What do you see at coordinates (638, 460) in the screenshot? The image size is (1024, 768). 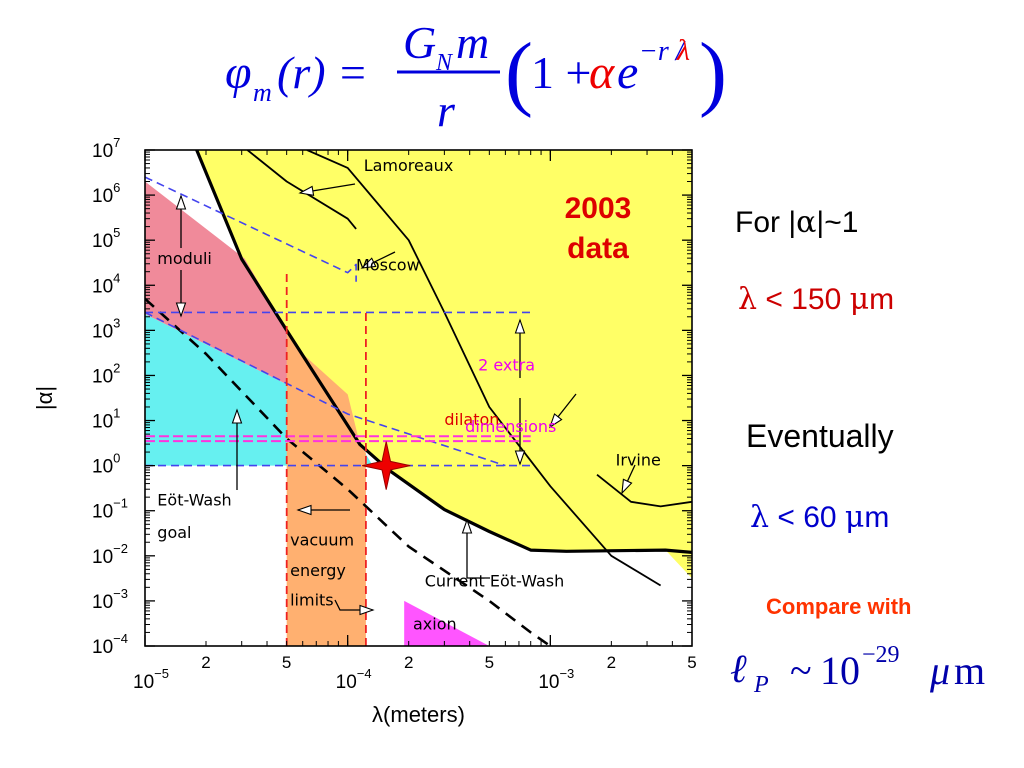 I see `label-irvine: Irvine` at bounding box center [638, 460].